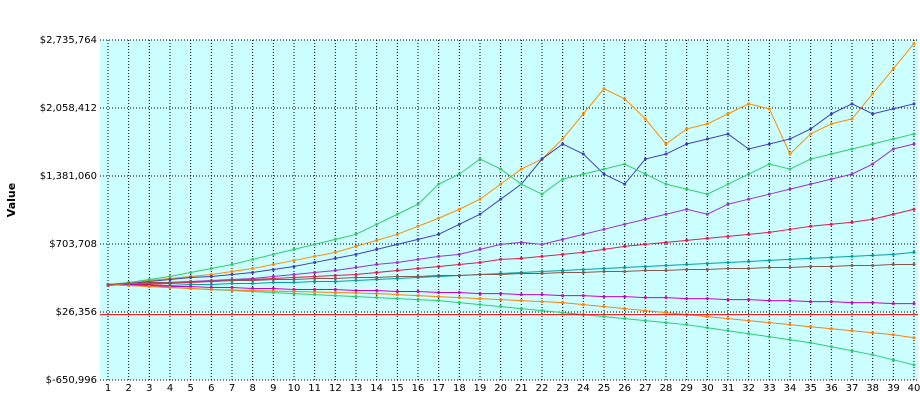 The image size is (920, 400). Describe the element at coordinates (68, 108) in the screenshot. I see `y-tick-label: $2,058,412` at that location.